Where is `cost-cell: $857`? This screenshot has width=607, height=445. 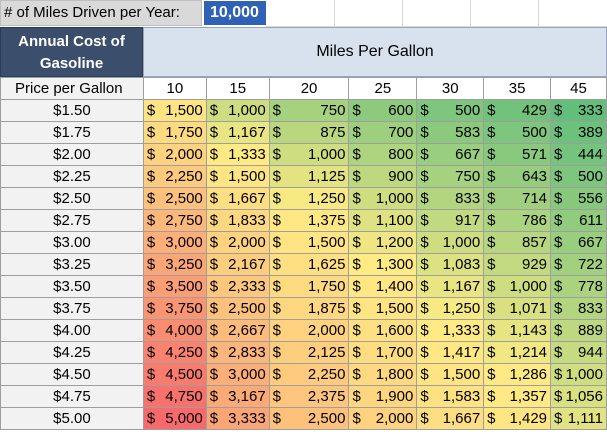 cost-cell: $857 is located at coordinates (517, 242).